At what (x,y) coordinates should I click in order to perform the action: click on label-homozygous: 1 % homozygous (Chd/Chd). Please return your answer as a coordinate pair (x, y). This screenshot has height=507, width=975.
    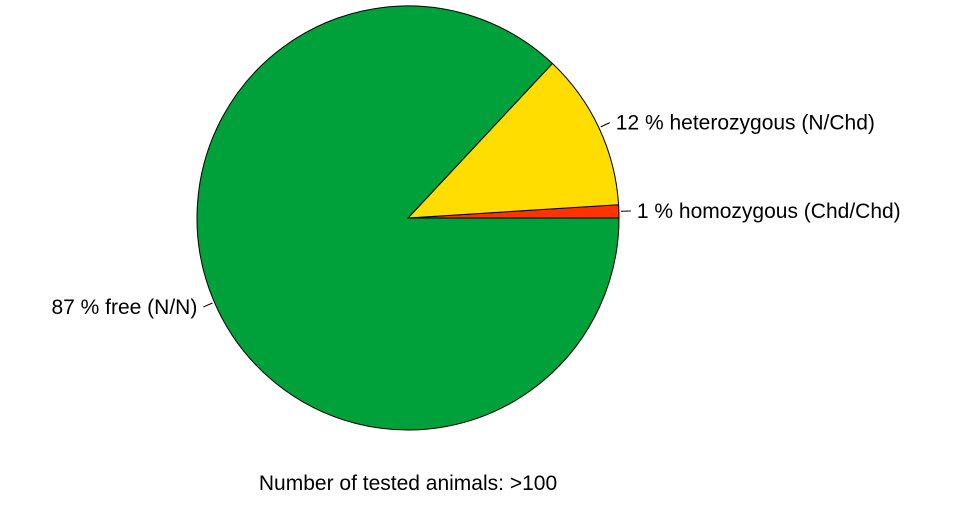
    Looking at the image, I should click on (769, 211).